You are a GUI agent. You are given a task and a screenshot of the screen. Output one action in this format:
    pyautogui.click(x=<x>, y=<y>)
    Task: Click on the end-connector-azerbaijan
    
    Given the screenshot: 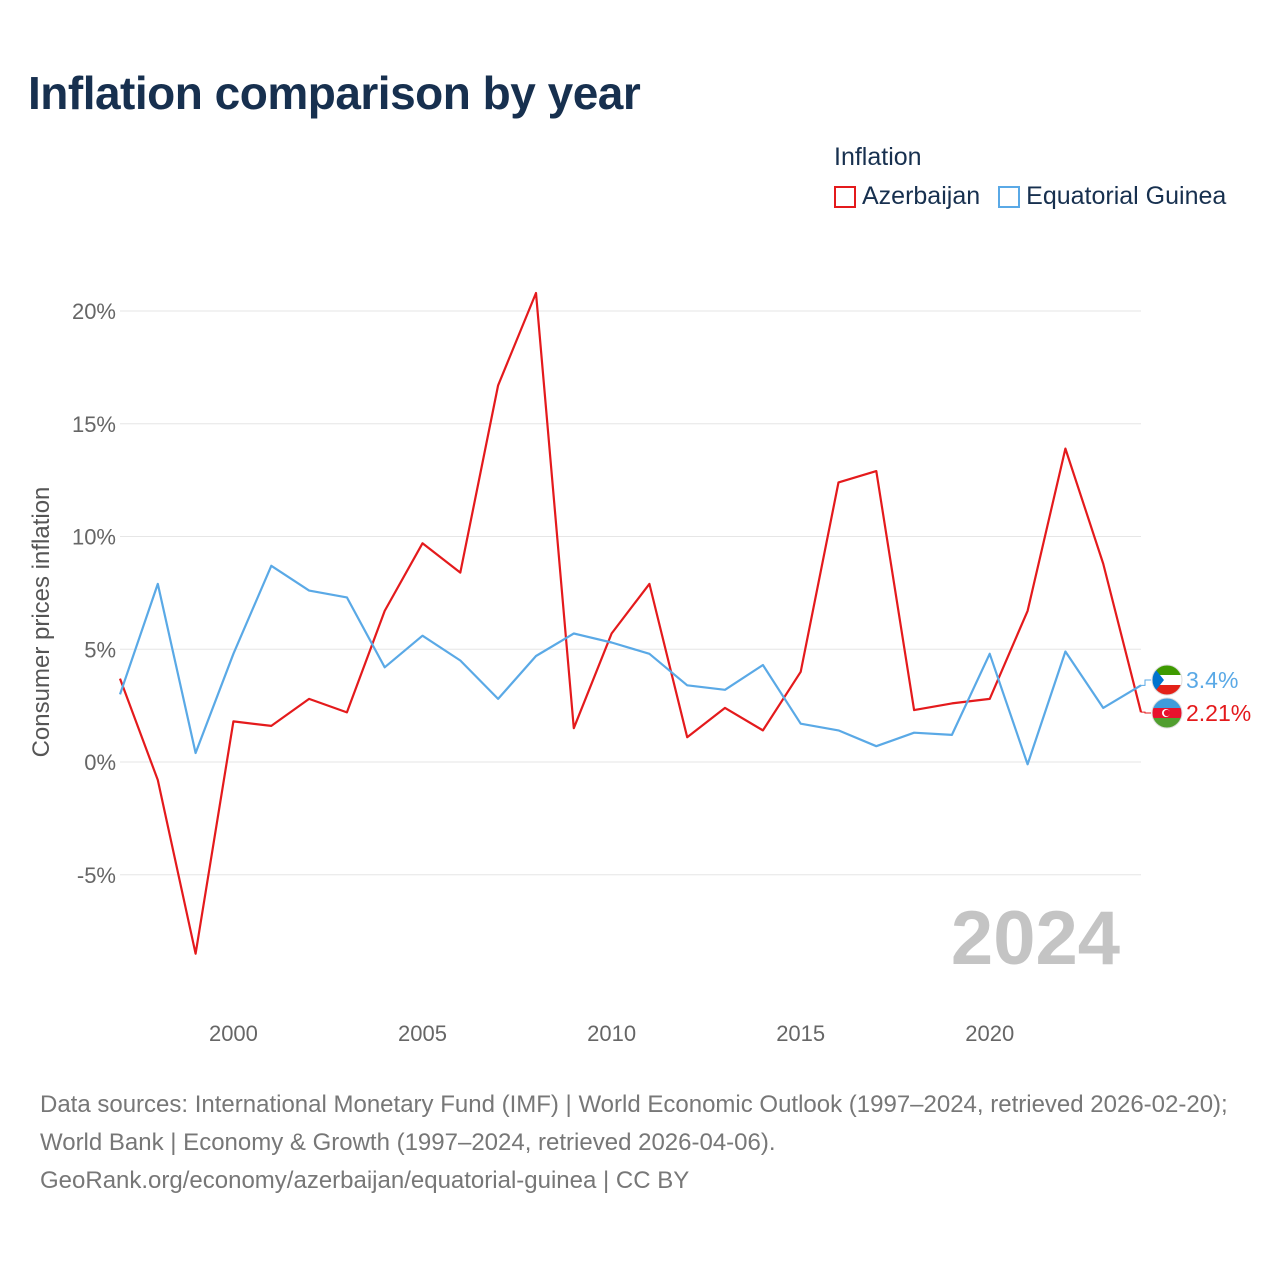 What is the action you would take?
    pyautogui.click(x=1146, y=712)
    